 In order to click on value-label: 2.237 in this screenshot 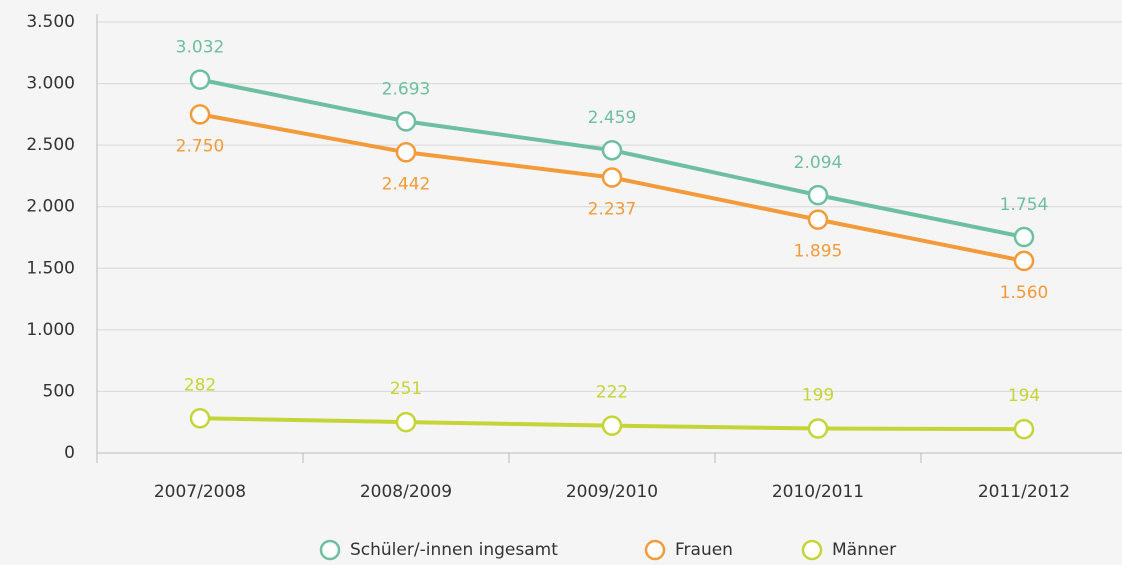, I will do `click(612, 210)`.